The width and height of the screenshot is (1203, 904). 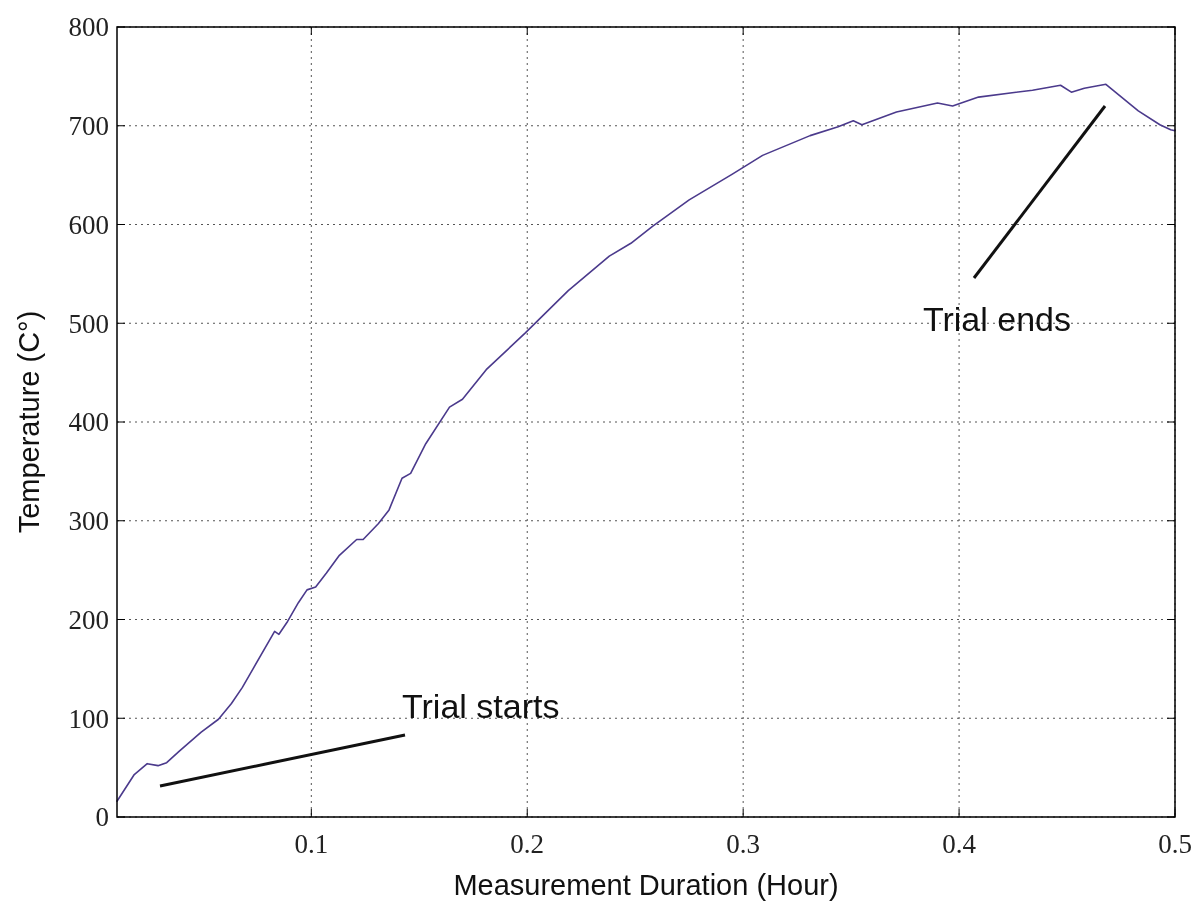 What do you see at coordinates (88, 718) in the screenshot?
I see `y-tick-label: 100` at bounding box center [88, 718].